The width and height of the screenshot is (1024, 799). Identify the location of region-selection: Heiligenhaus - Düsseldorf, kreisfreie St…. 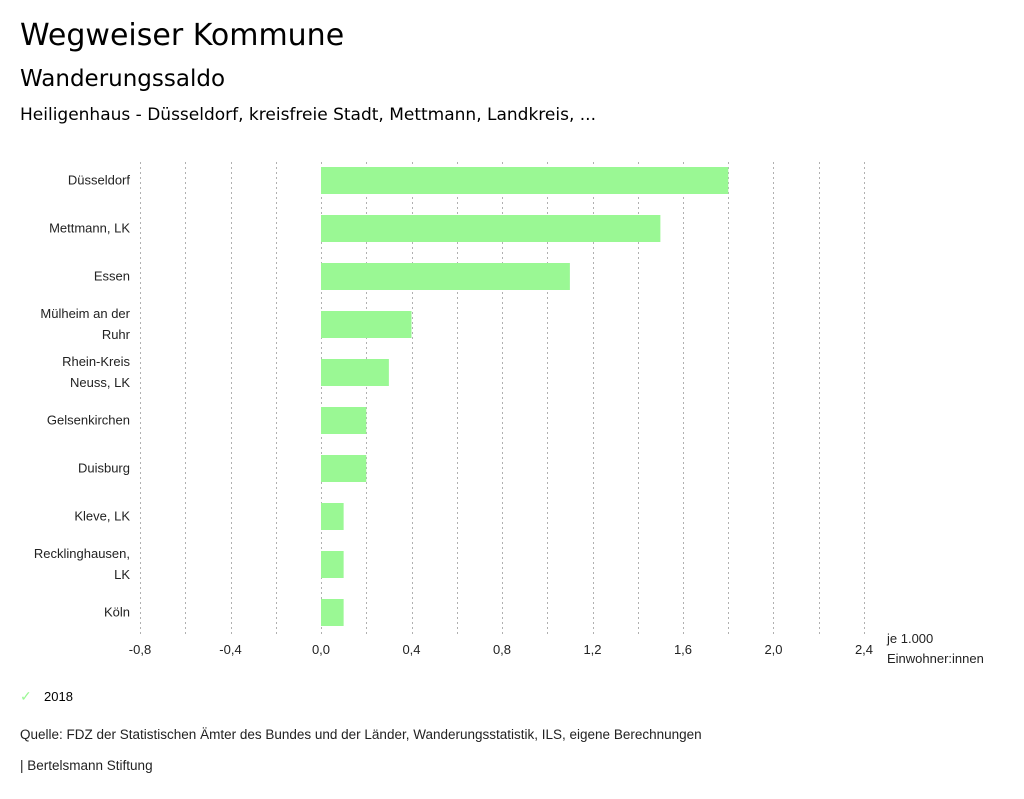
(308, 115).